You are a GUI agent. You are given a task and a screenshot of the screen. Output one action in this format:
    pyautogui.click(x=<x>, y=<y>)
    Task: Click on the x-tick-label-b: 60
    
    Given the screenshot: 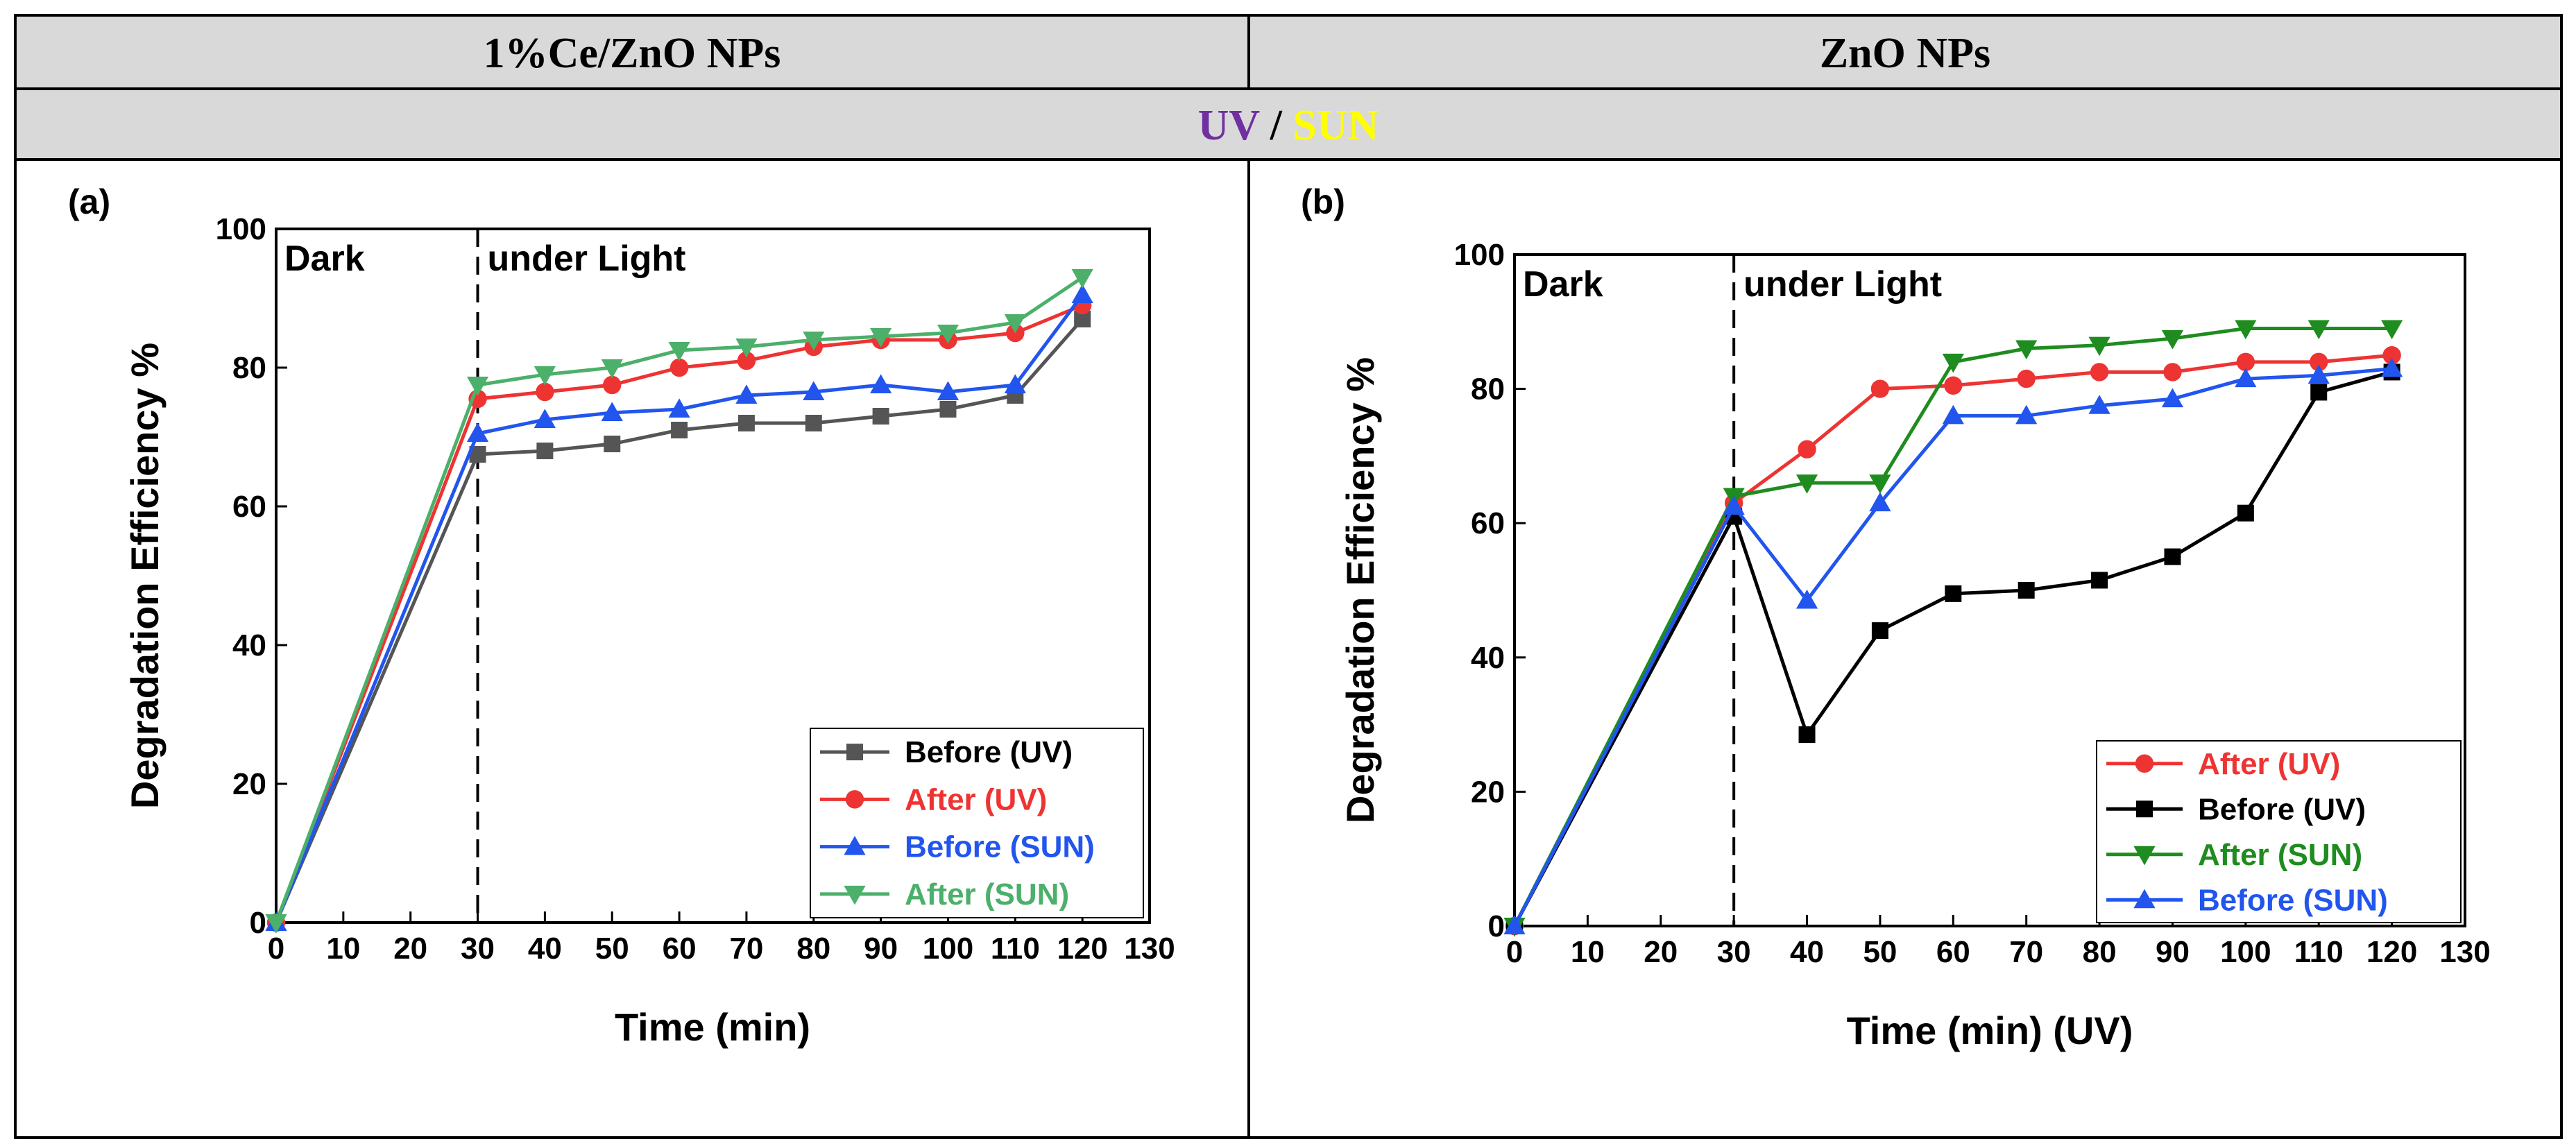 What is the action you would take?
    pyautogui.click(x=1953, y=952)
    